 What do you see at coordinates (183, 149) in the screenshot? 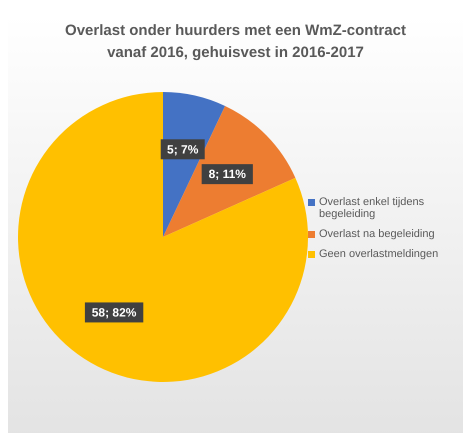
I see `data-label: 5; 7%` at bounding box center [183, 149].